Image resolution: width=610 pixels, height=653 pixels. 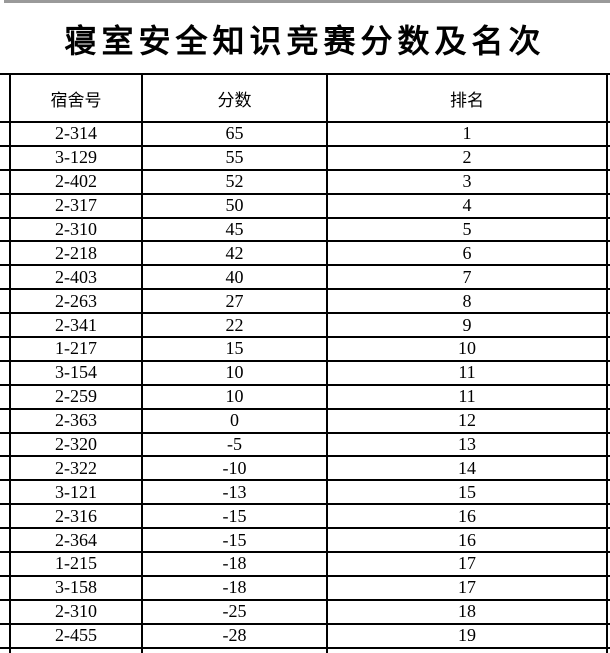 I want to click on cell-rank: 2, so click(x=467, y=157).